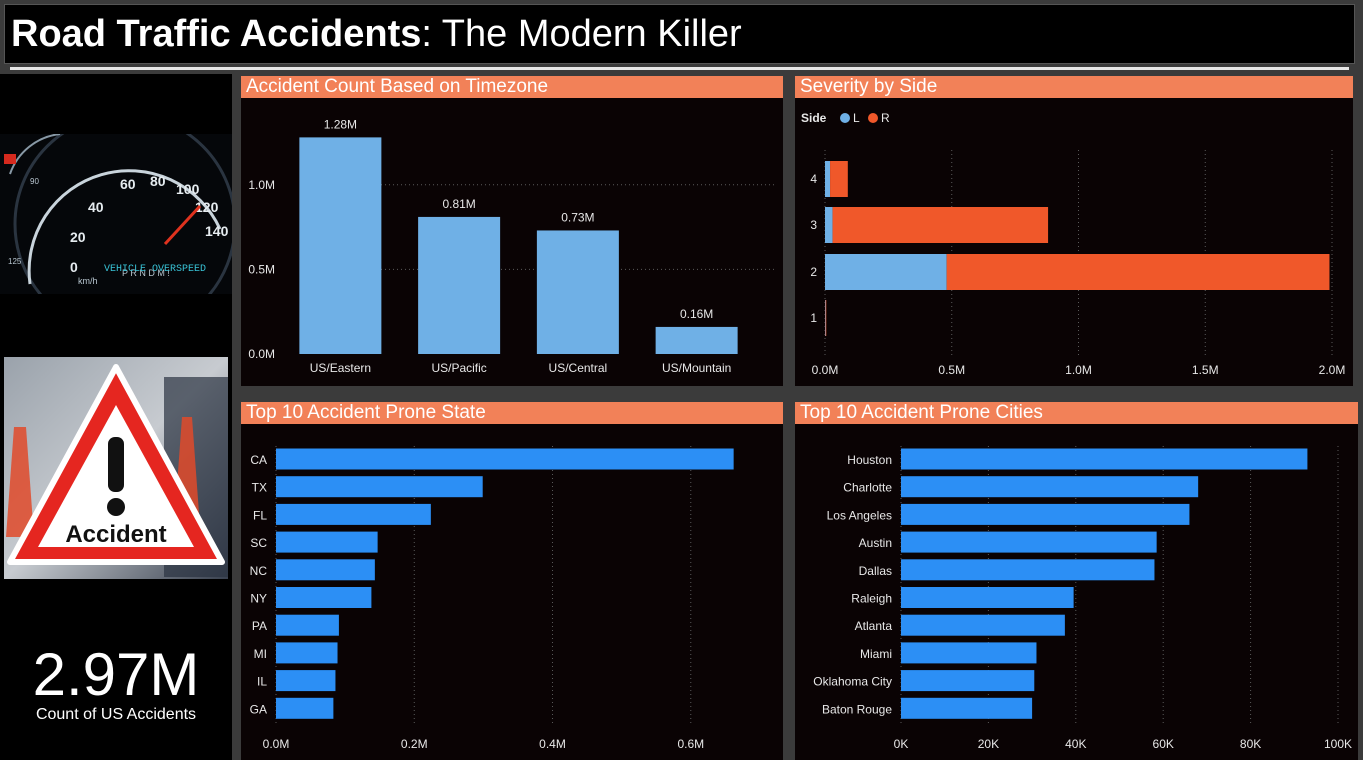 The width and height of the screenshot is (1363, 760). What do you see at coordinates (492, 598) in the screenshot?
I see `states-chart: 0.0M 0.2M 0.4M 0.6M CA TX FL SC NC NY PA MI IL GA` at bounding box center [492, 598].